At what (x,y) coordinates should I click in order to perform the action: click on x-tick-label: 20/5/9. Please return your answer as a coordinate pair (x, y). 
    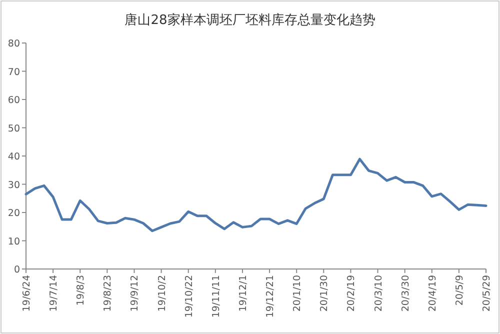
    Looking at the image, I should click on (460, 290).